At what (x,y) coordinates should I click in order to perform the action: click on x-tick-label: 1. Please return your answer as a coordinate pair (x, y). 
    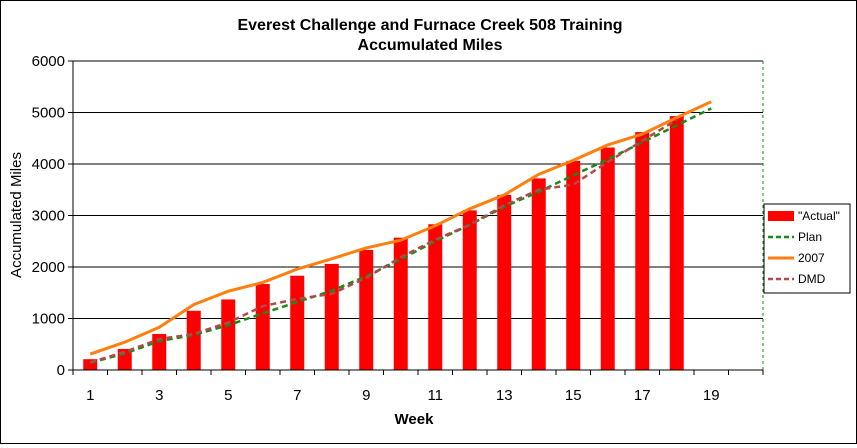
    Looking at the image, I should click on (90, 395).